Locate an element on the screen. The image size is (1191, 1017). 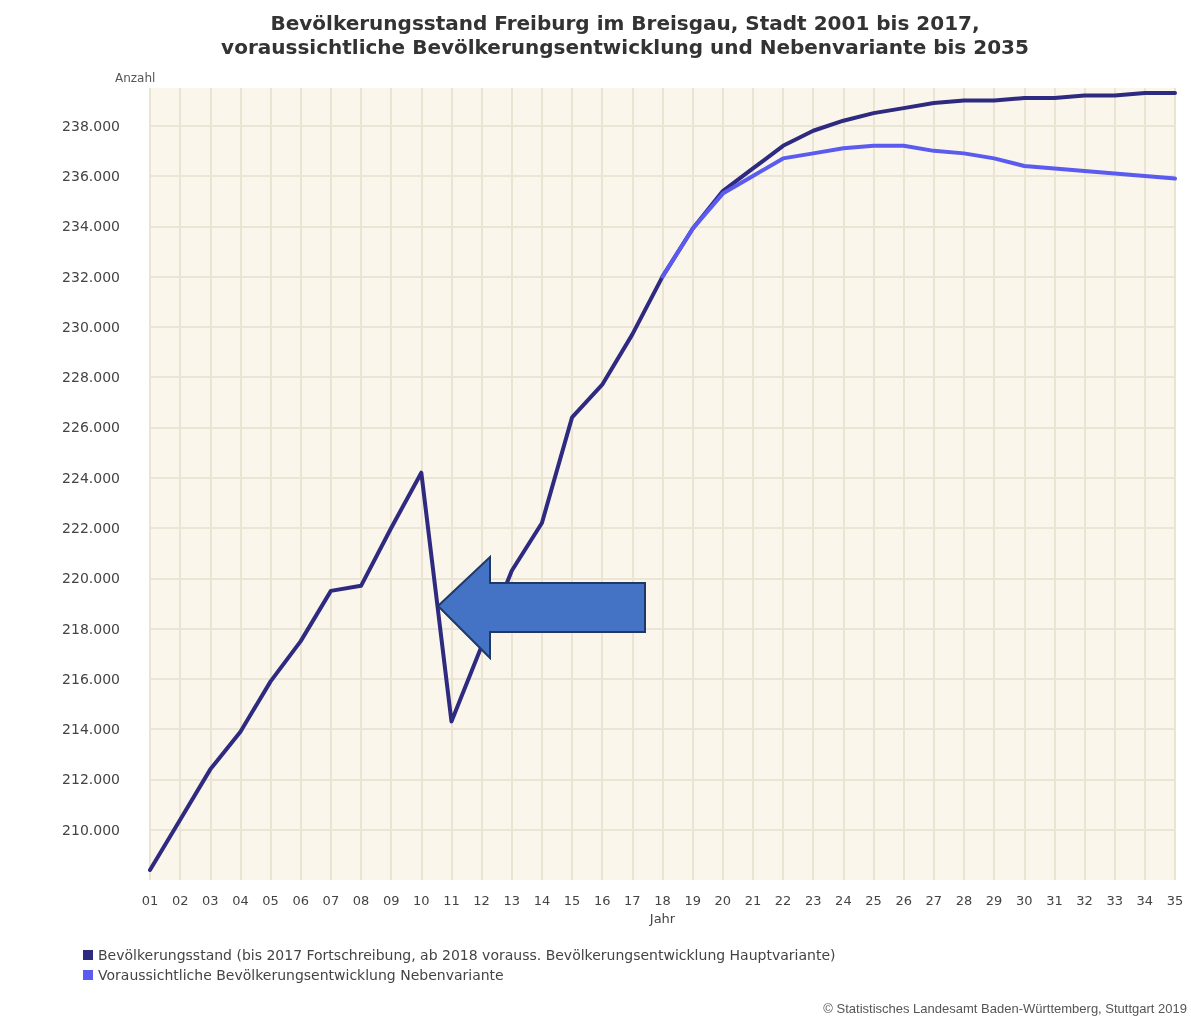
x-tick-label: 33 is located at coordinates (1114, 900).